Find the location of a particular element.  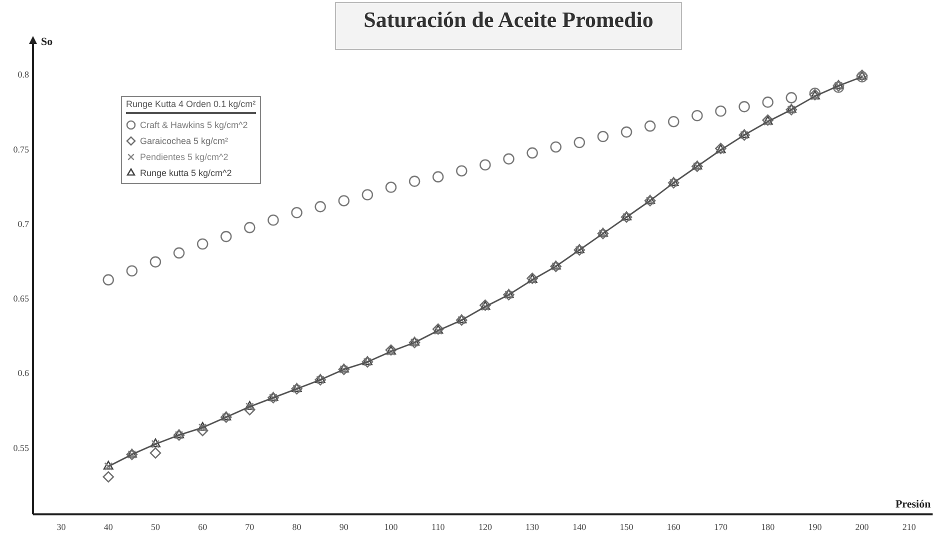

x-tick-label: 100 is located at coordinates (391, 527).